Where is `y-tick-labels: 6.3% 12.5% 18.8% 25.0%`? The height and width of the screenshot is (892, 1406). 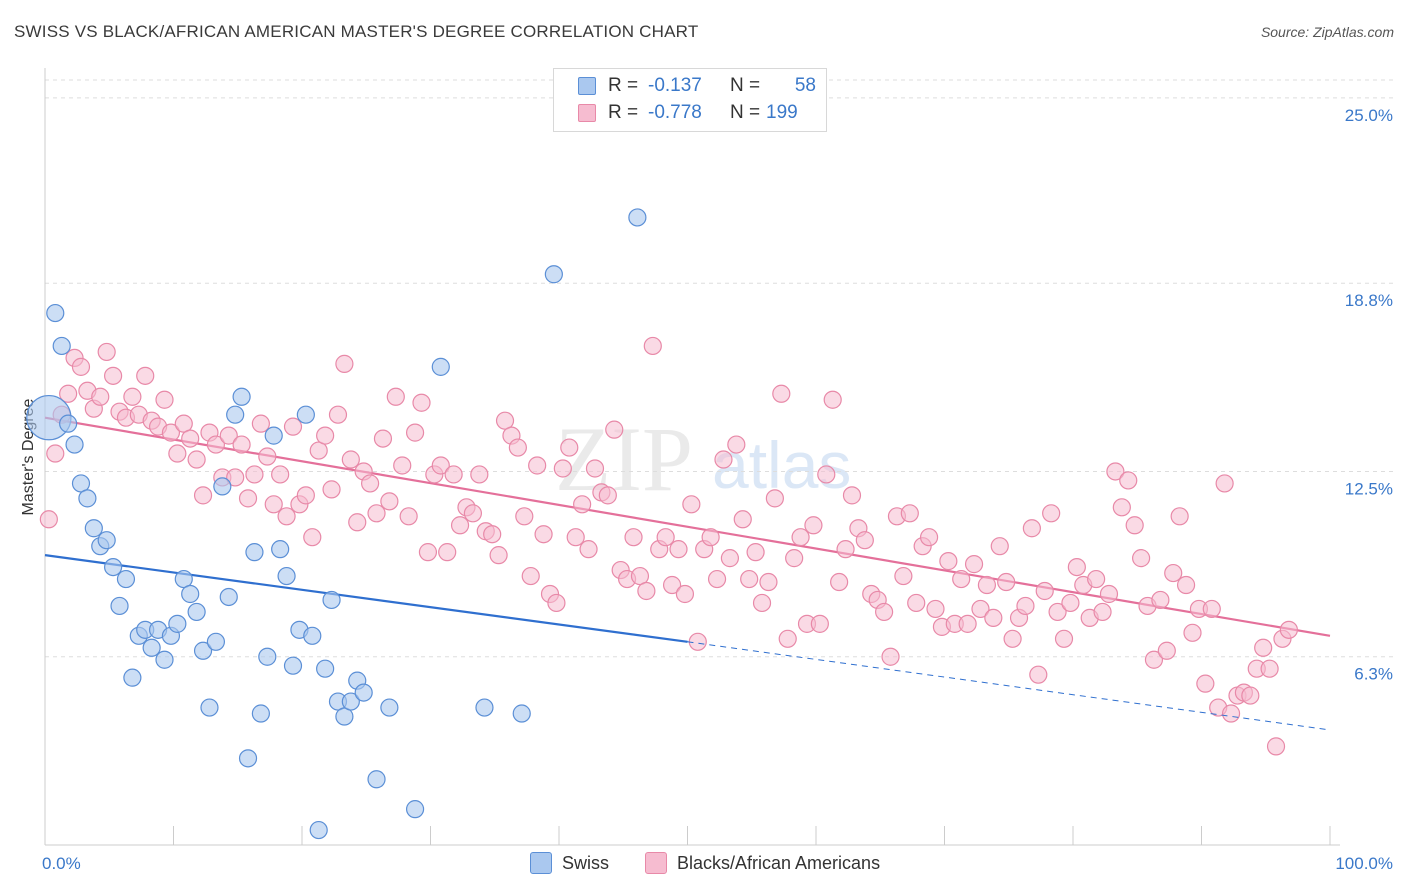
y-tick-labels: 6.3% 12.5% 18.8% 25.0% is located at coordinates (1369, 395).